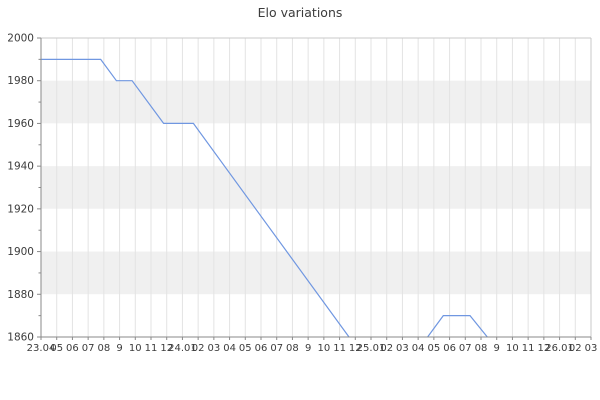 The height and width of the screenshot is (400, 600). What do you see at coordinates (20, 39) in the screenshot?
I see `y-tick-label: 2000` at bounding box center [20, 39].